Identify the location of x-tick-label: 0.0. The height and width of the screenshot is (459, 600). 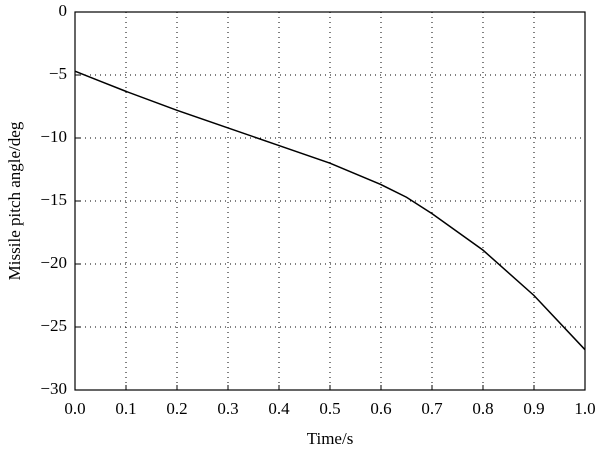
(74, 408).